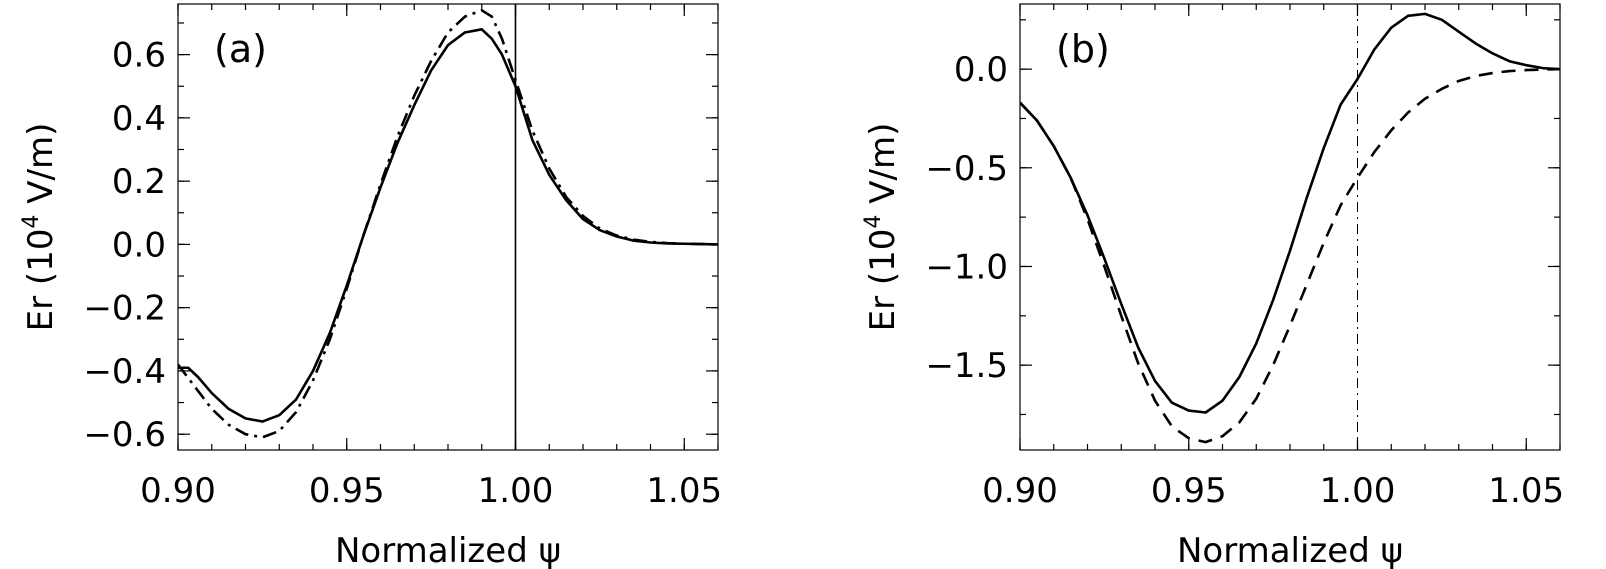 This screenshot has width=1606, height=569. What do you see at coordinates (966, 169) in the screenshot?
I see `y-tick-label: −0.5` at bounding box center [966, 169].